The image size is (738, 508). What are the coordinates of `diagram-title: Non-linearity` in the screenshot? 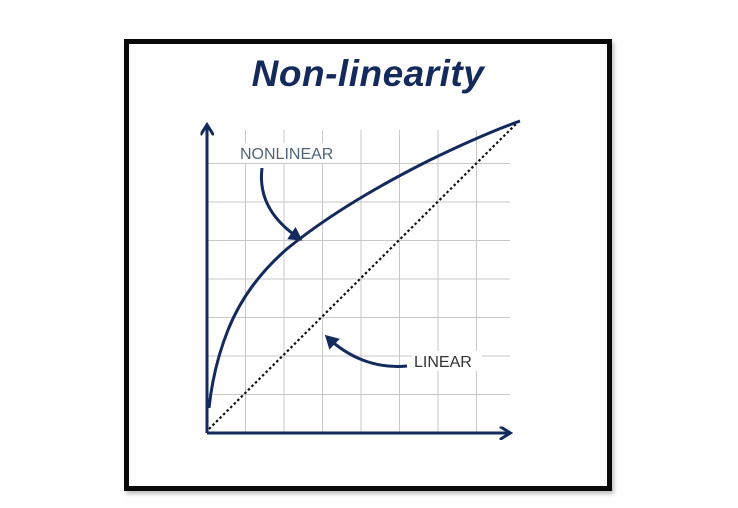 It's located at (368, 73).